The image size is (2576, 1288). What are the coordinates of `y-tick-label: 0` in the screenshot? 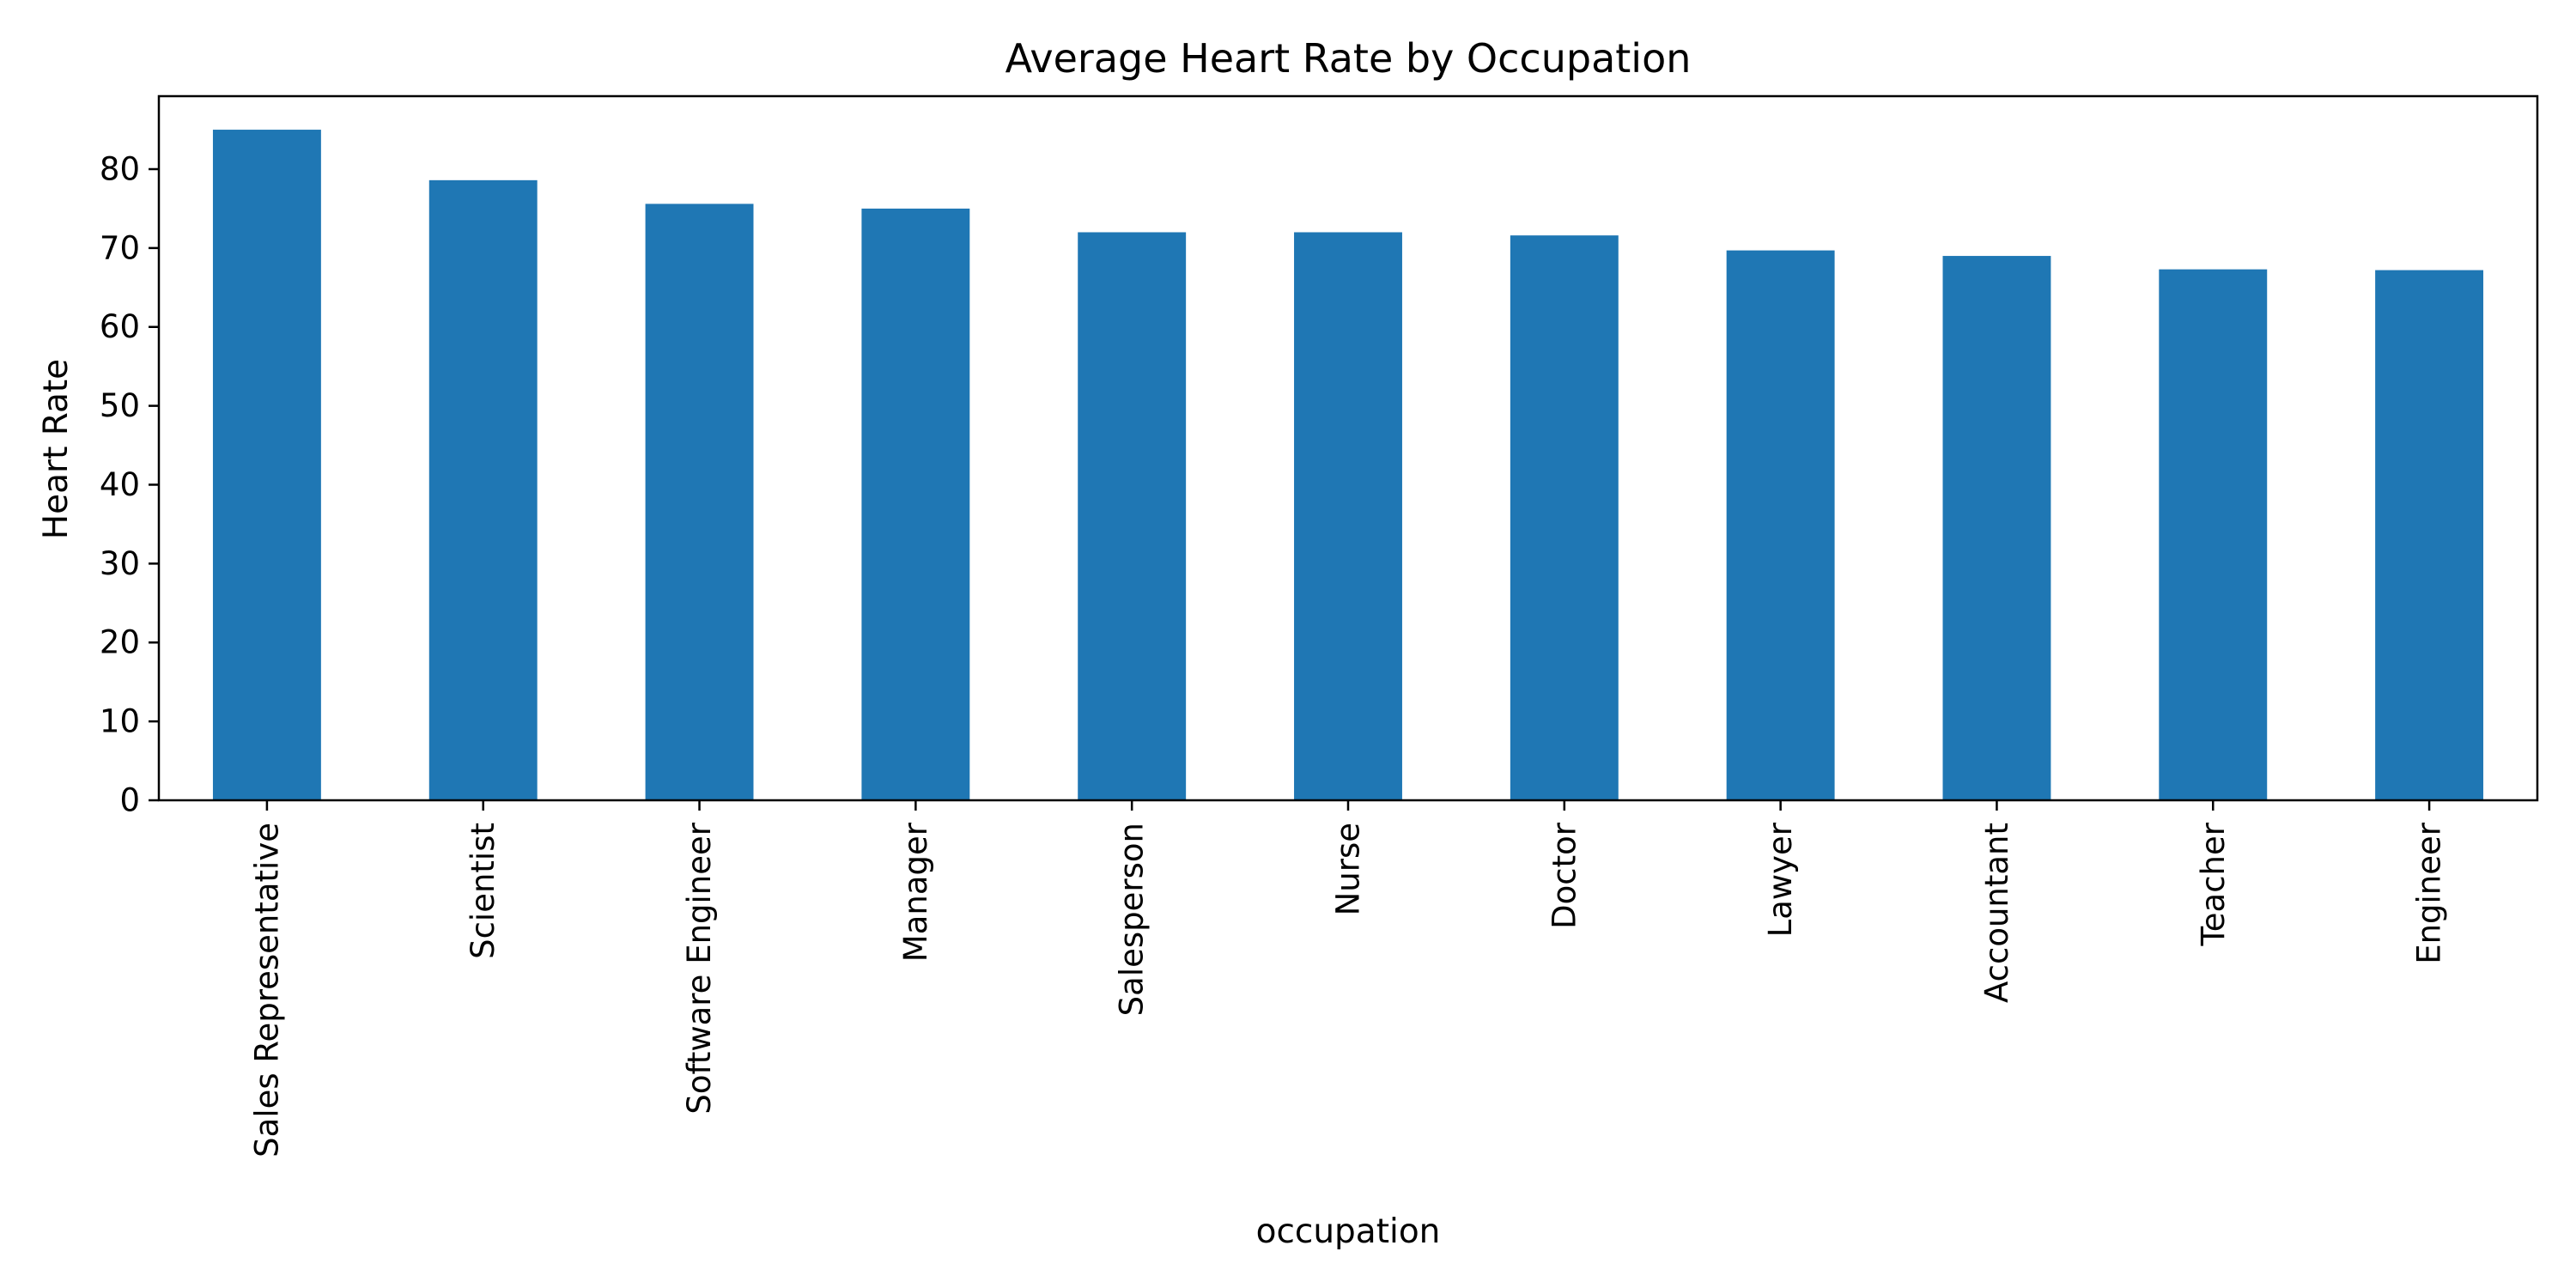 It's located at (129, 801).